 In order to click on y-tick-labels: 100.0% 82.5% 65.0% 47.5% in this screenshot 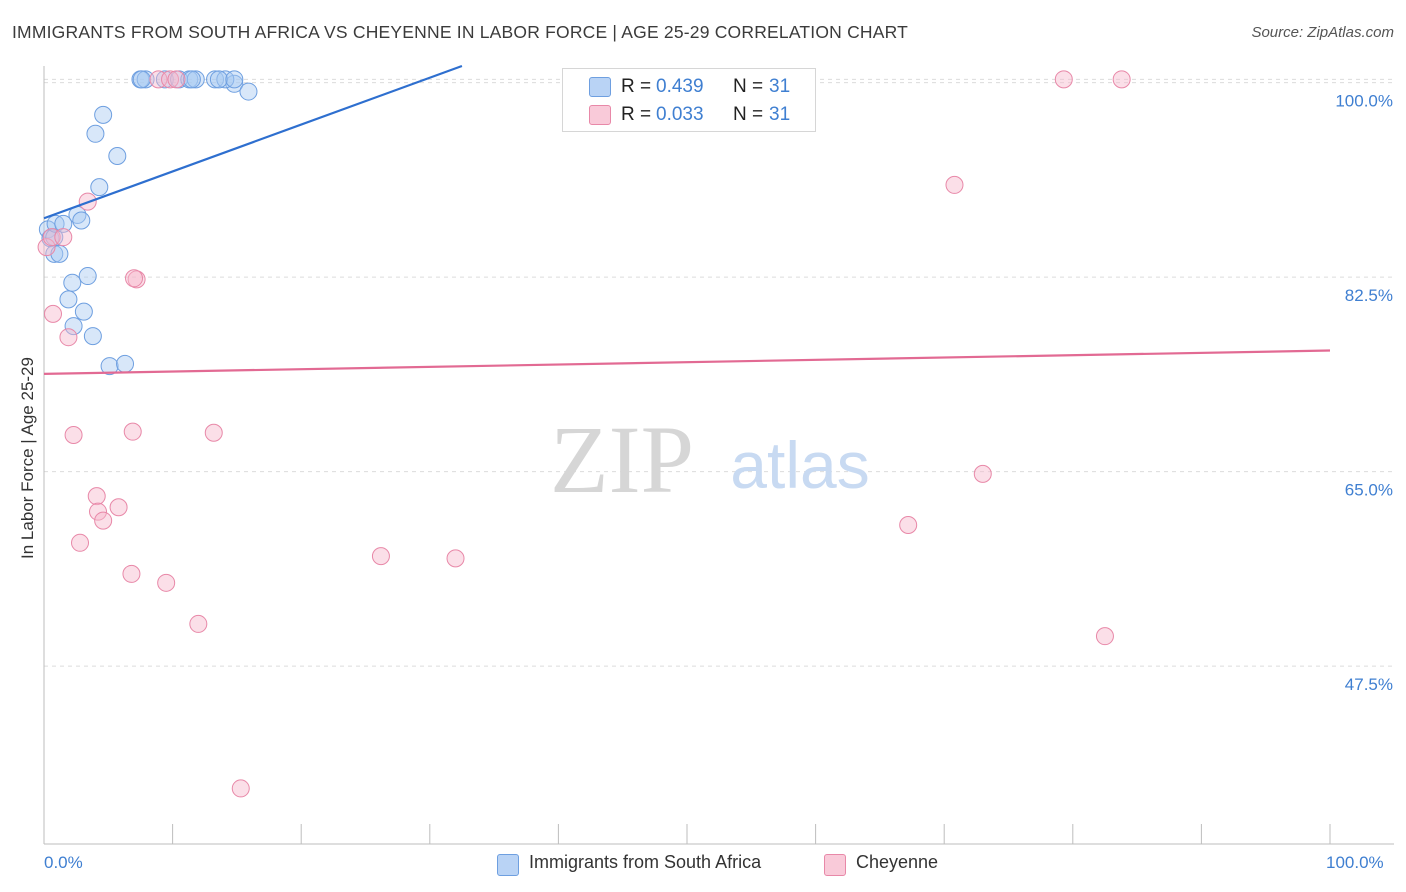, I will do `click(1364, 393)`.